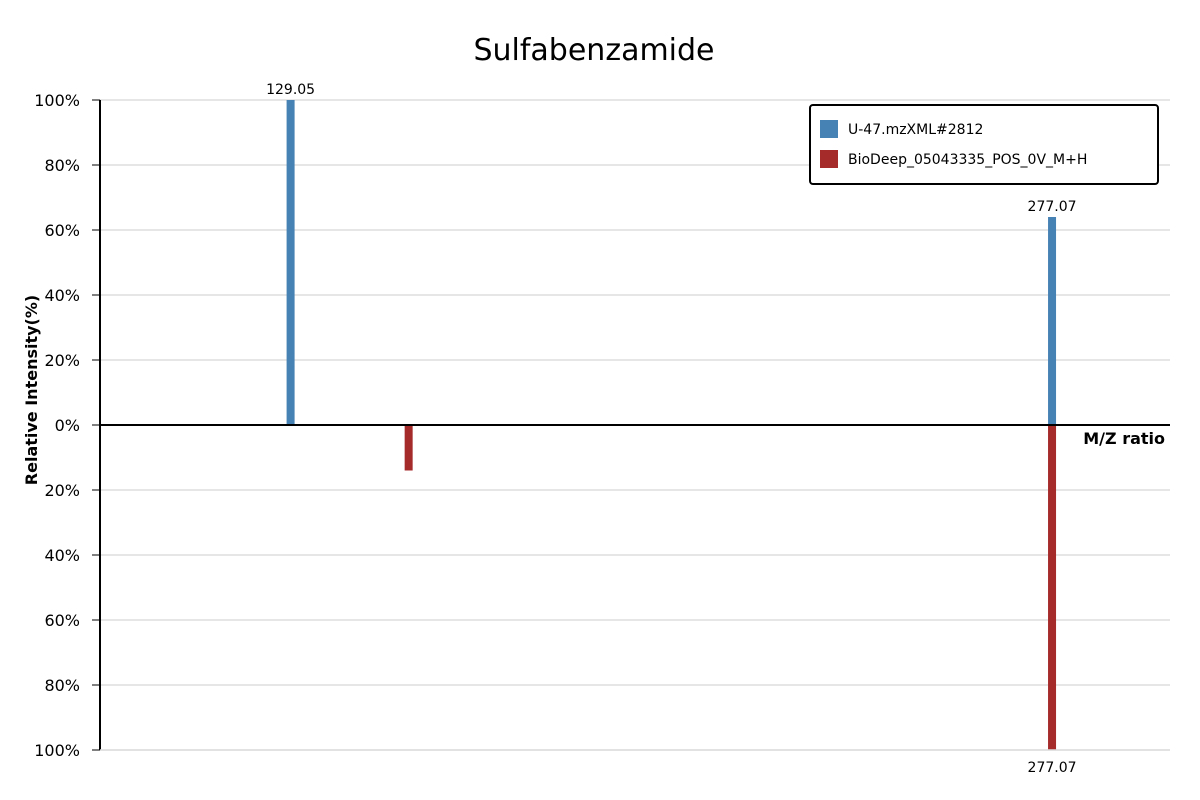  Describe the element at coordinates (593, 50) in the screenshot. I see `chart-title: Sulfabenzamide` at that location.